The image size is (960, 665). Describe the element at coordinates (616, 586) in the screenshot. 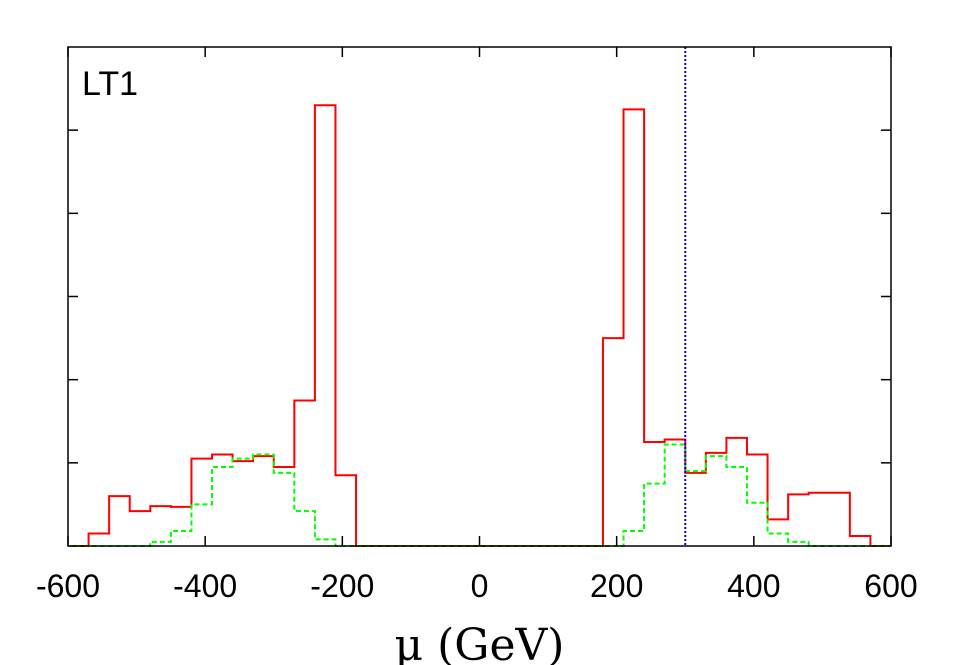

I see `x-tick-label: 200` at that location.